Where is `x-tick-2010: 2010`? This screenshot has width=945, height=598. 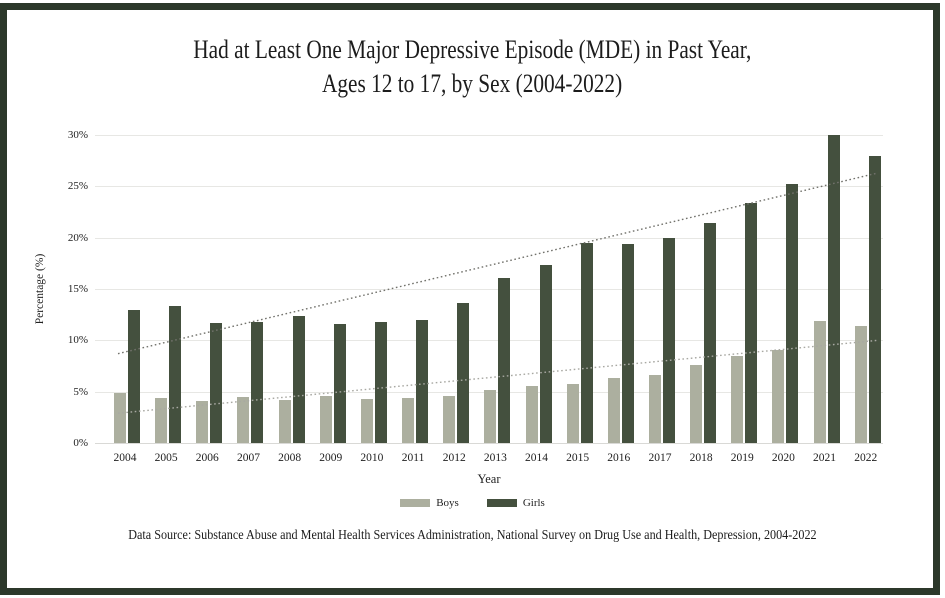 x-tick-2010: 2010 is located at coordinates (372, 458).